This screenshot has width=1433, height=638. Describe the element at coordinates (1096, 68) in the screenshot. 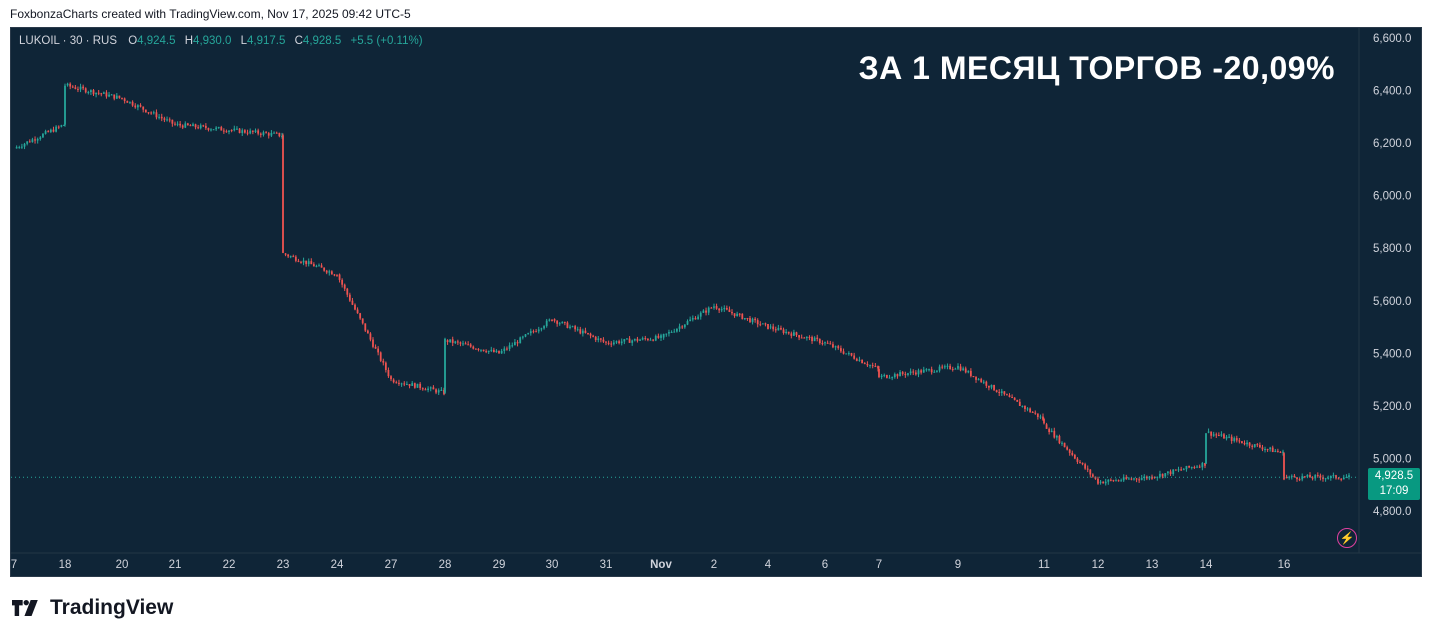

I see `headline-annotation: ЗА 1 МЕСЯЦ ТОРГОВ -20,09%` at that location.